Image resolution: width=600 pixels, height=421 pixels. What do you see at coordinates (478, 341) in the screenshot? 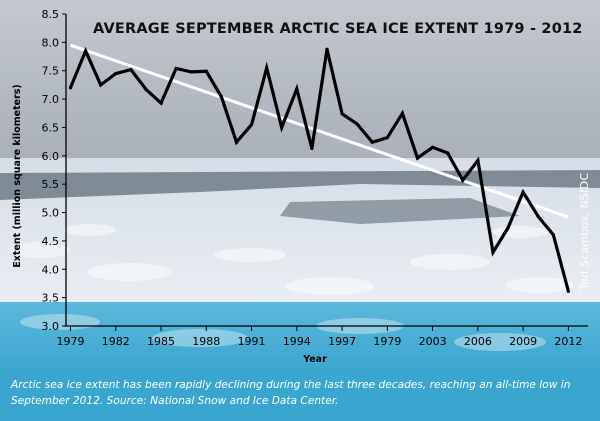
I see `x-tick-label: 2006` at bounding box center [478, 341].